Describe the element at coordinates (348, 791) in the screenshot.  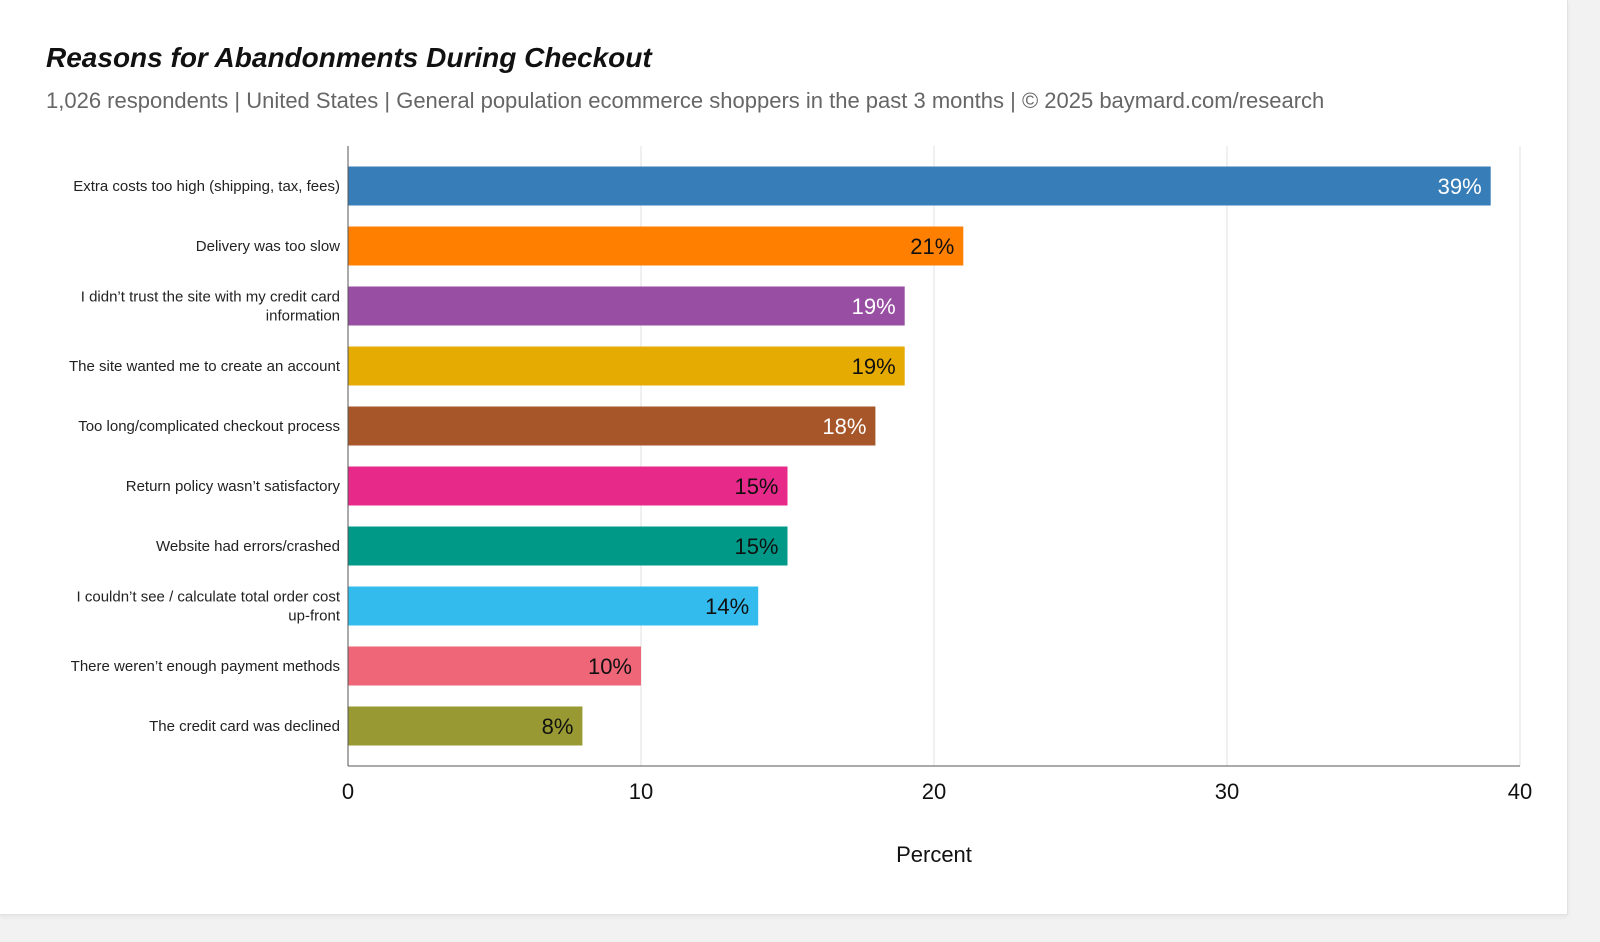
I see `x-tick-label: 0` at that location.